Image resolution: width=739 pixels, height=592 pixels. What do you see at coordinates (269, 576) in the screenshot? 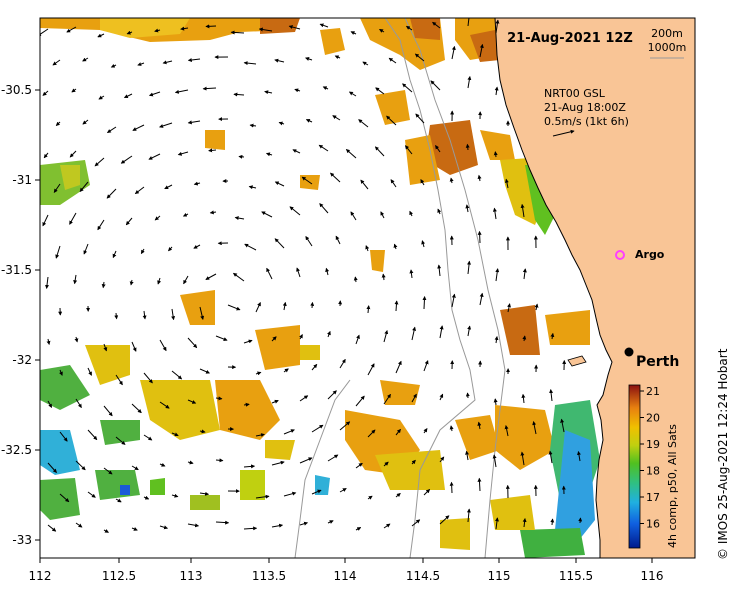
I see `x-tick-label: 113.5` at bounding box center [269, 576].